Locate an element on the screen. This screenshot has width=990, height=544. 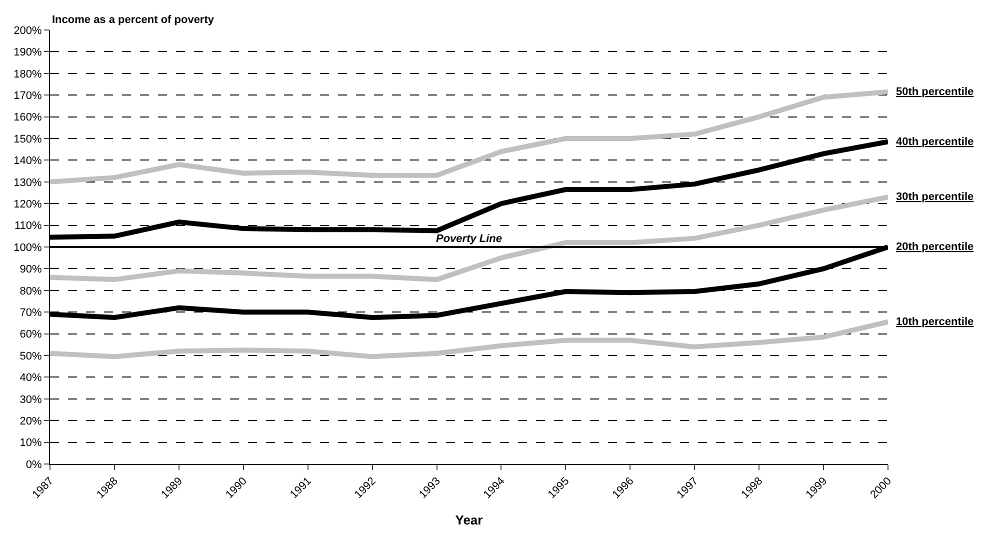
ref-line-label: Poverty Line is located at coordinates (469, 239).